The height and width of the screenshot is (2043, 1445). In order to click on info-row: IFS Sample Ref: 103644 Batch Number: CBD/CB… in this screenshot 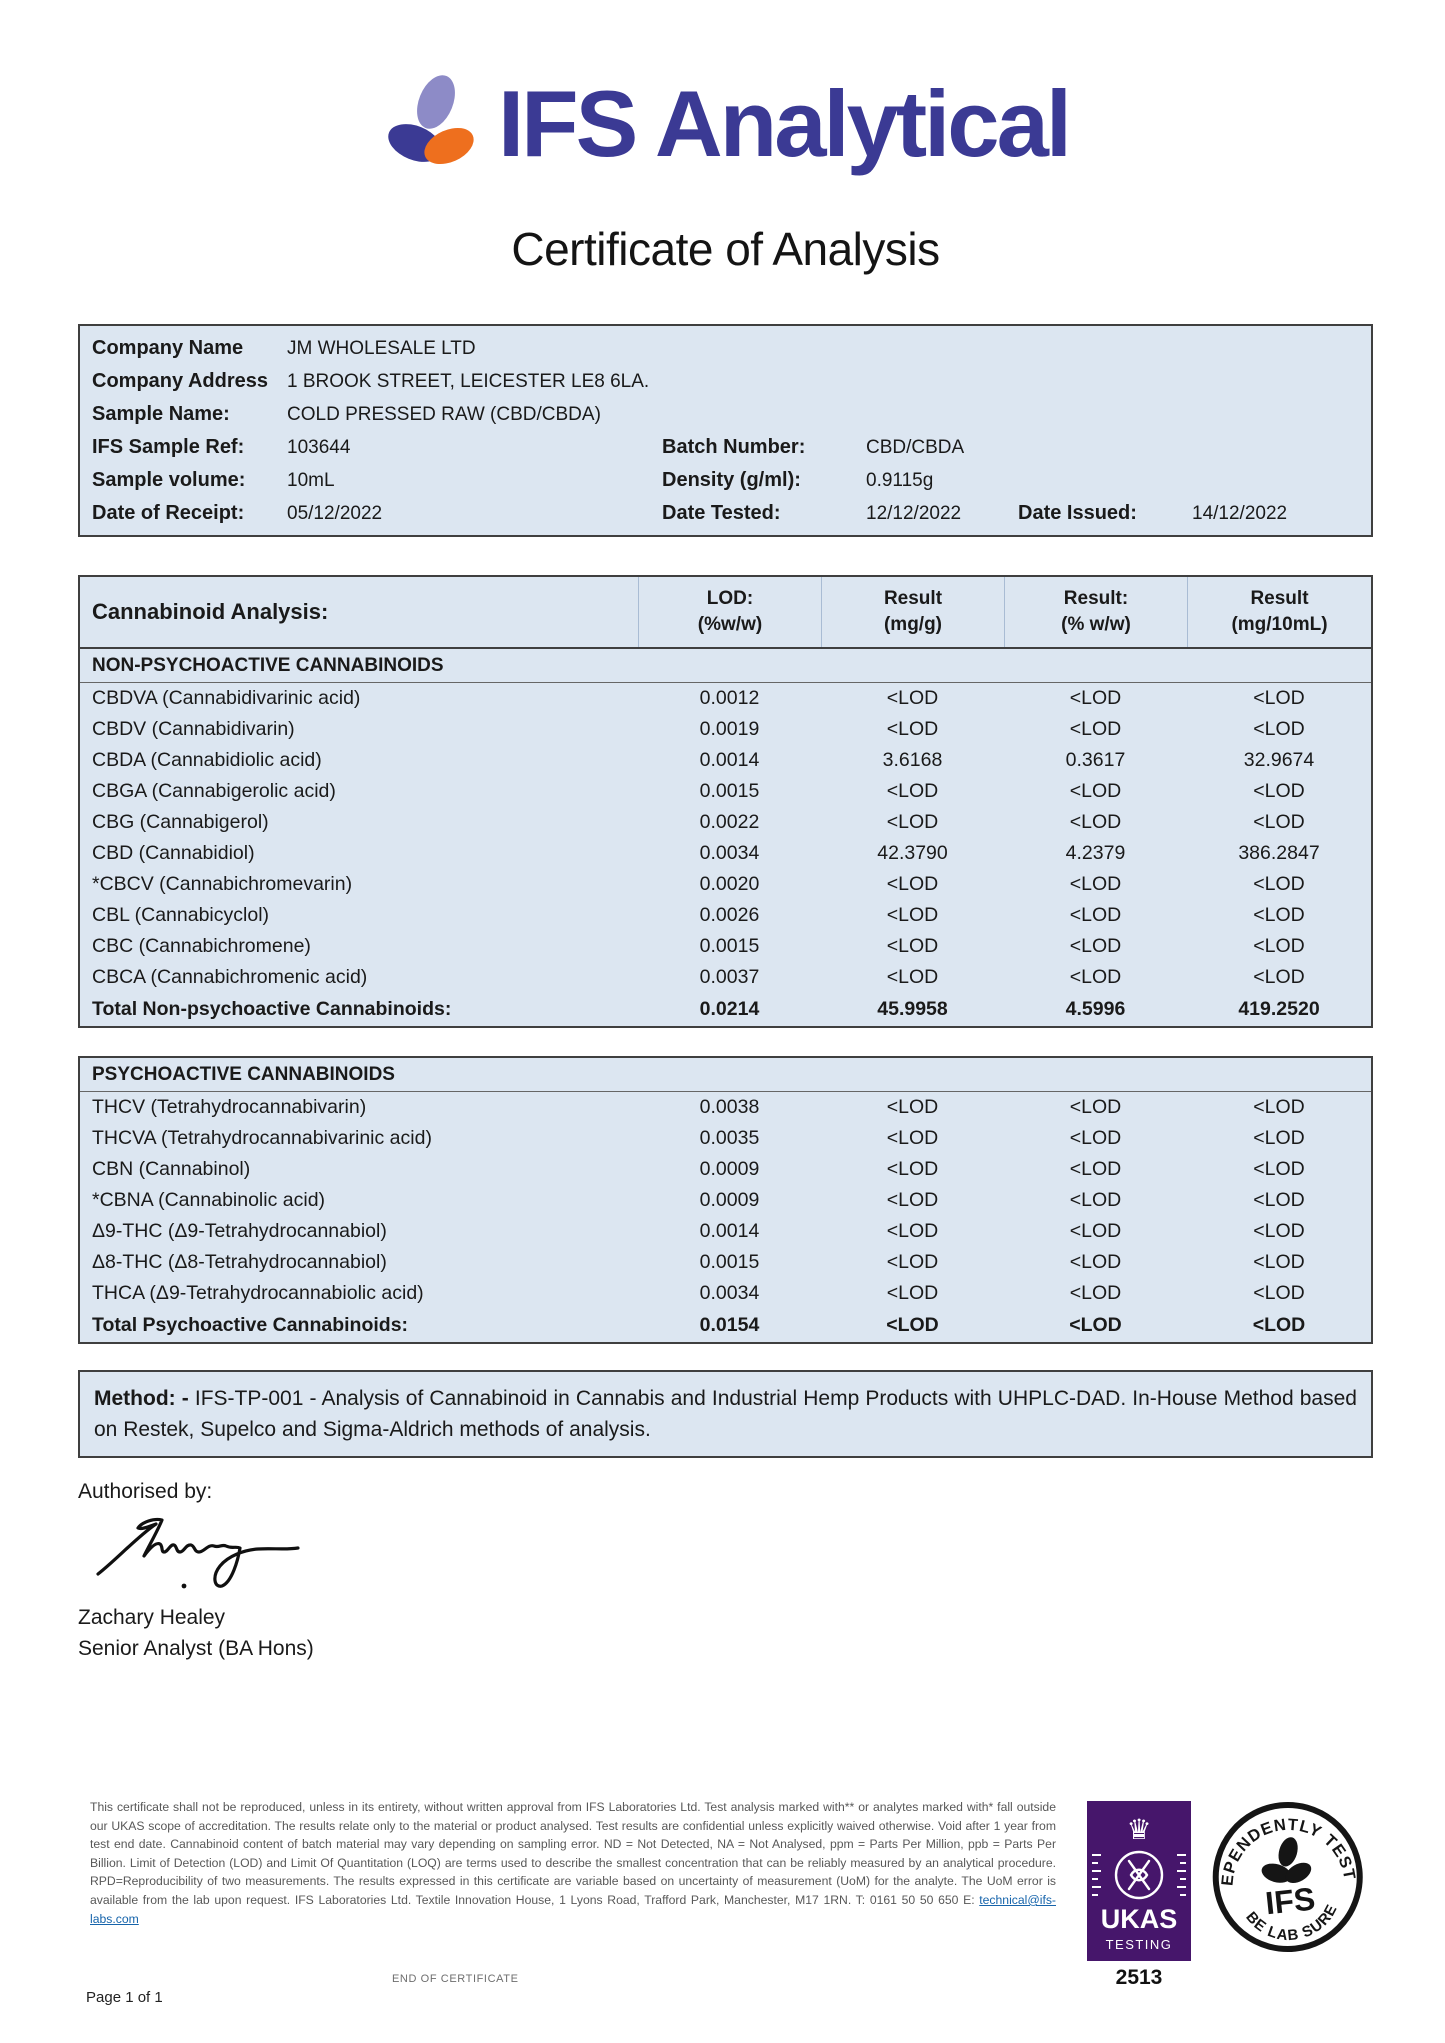, I will do `click(725, 447)`.